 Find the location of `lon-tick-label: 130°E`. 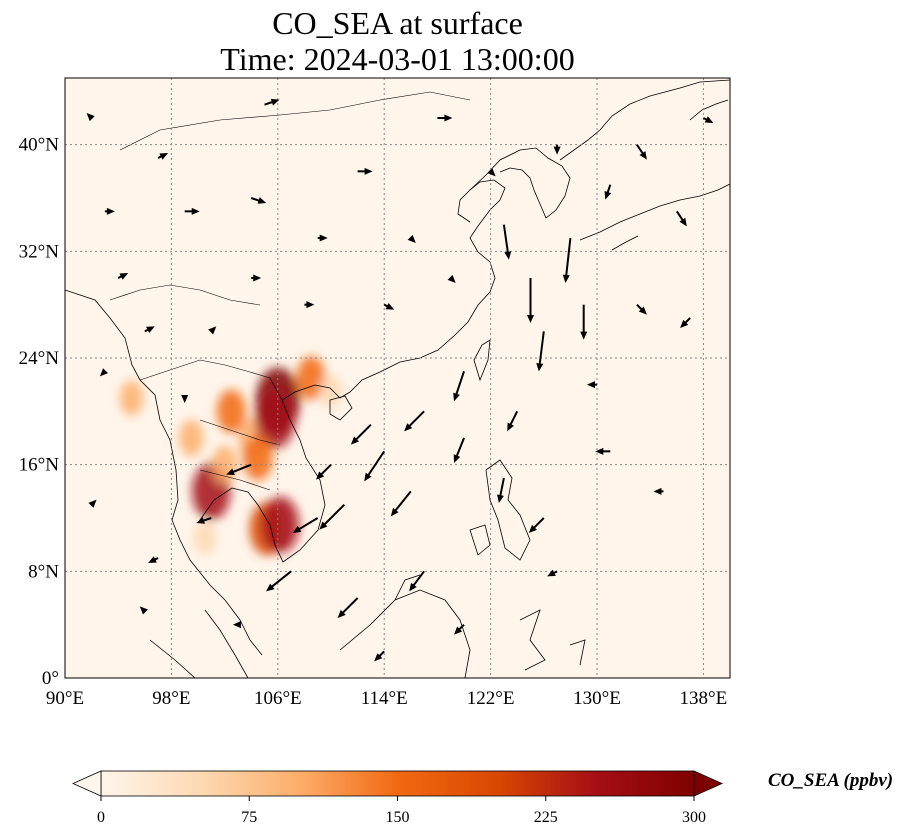

lon-tick-label: 130°E is located at coordinates (597, 698).